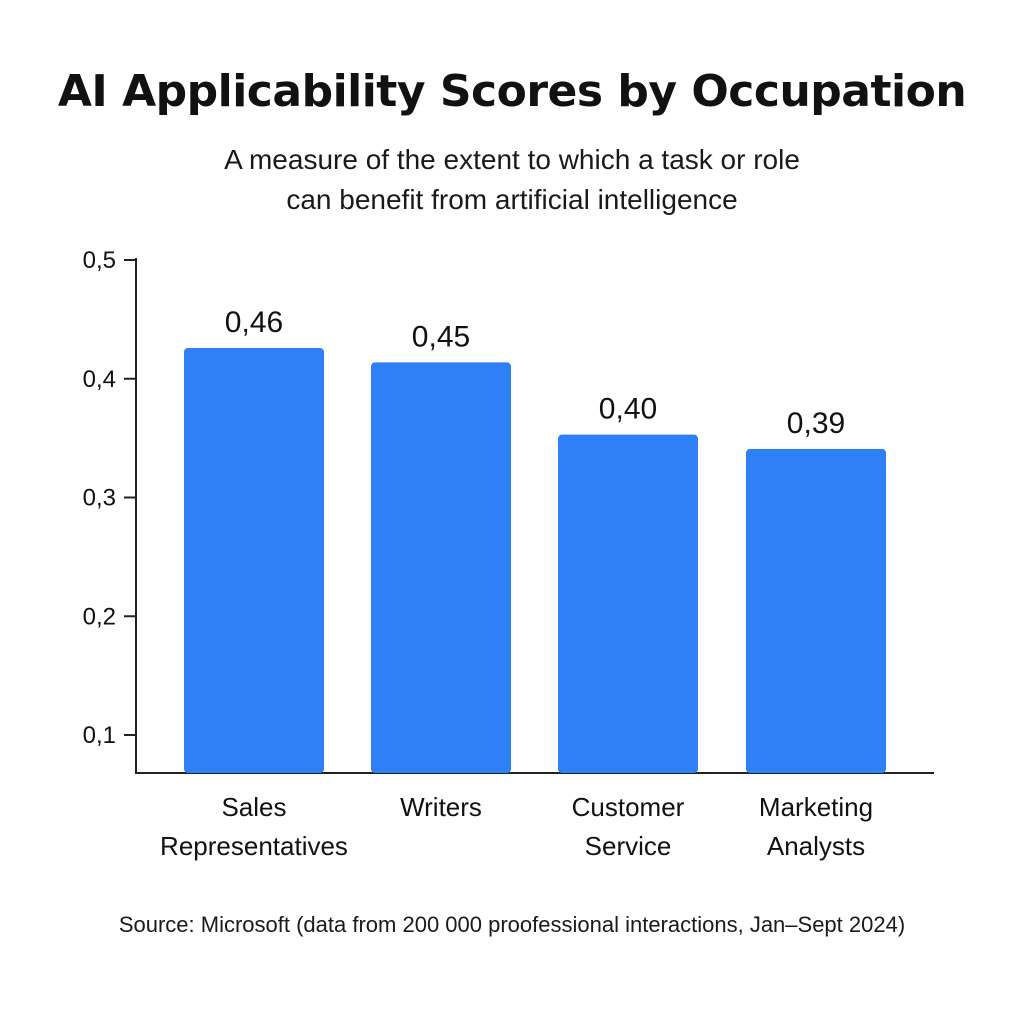 This screenshot has width=1024, height=1024. What do you see at coordinates (254, 846) in the screenshot?
I see `category-label: Representatives` at bounding box center [254, 846].